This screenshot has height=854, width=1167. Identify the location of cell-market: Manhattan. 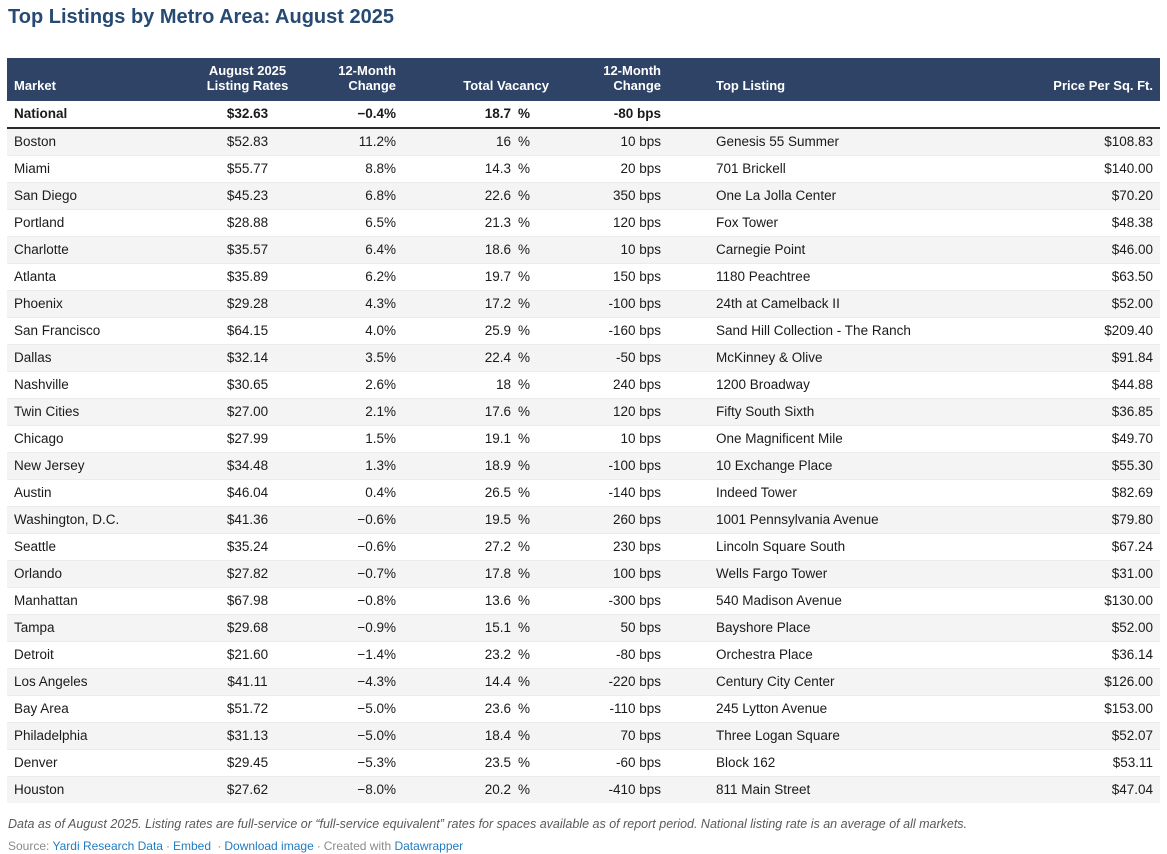
(98, 601).